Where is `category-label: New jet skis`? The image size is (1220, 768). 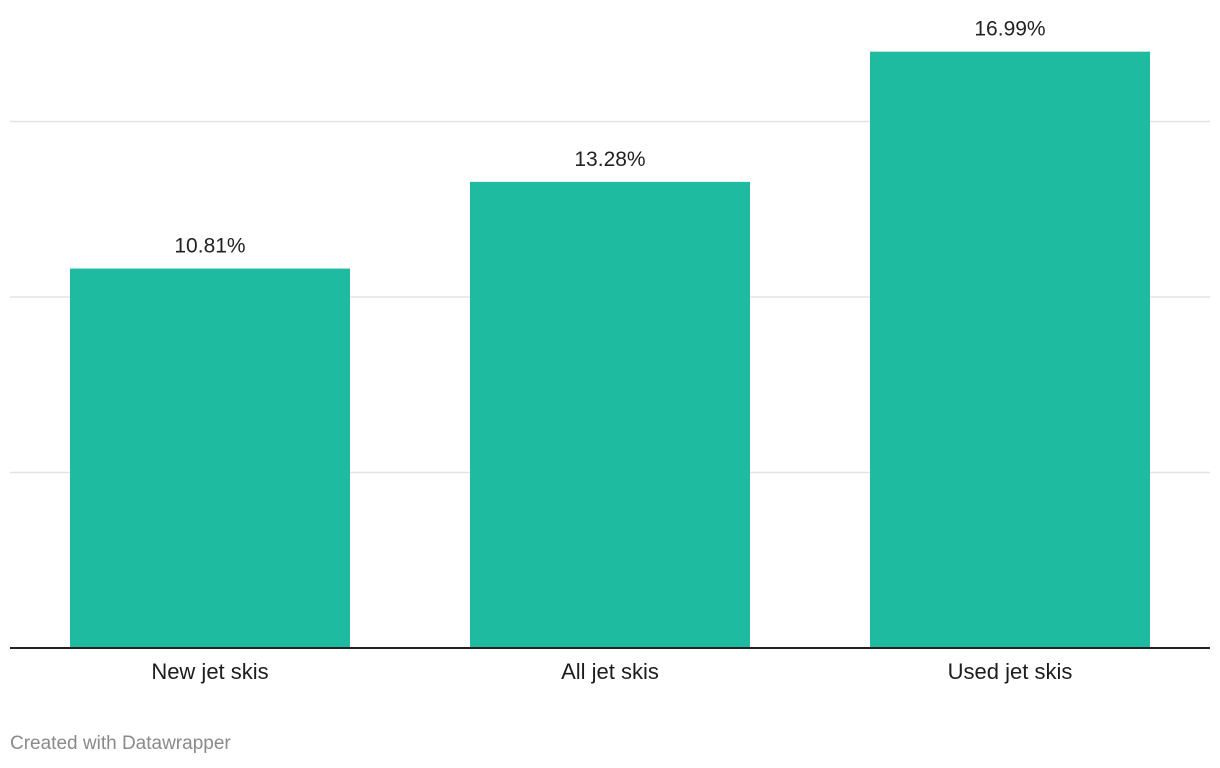
category-label: New jet skis is located at coordinates (209, 671).